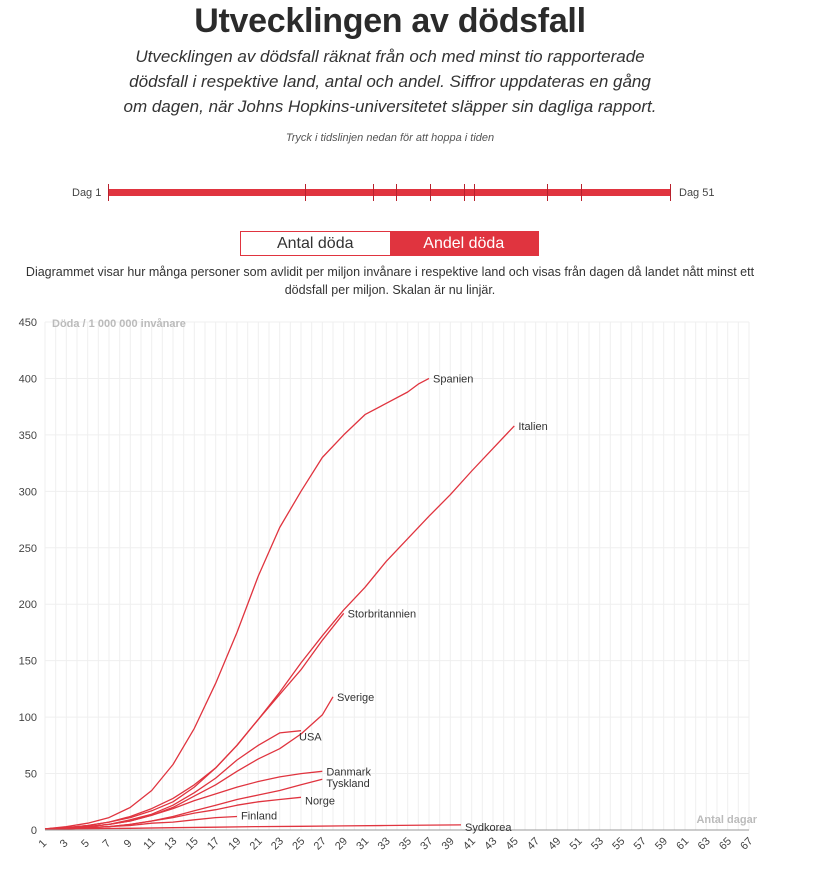 The width and height of the screenshot is (820, 876). Describe the element at coordinates (28, 492) in the screenshot. I see `y-tick-label: 300` at that location.